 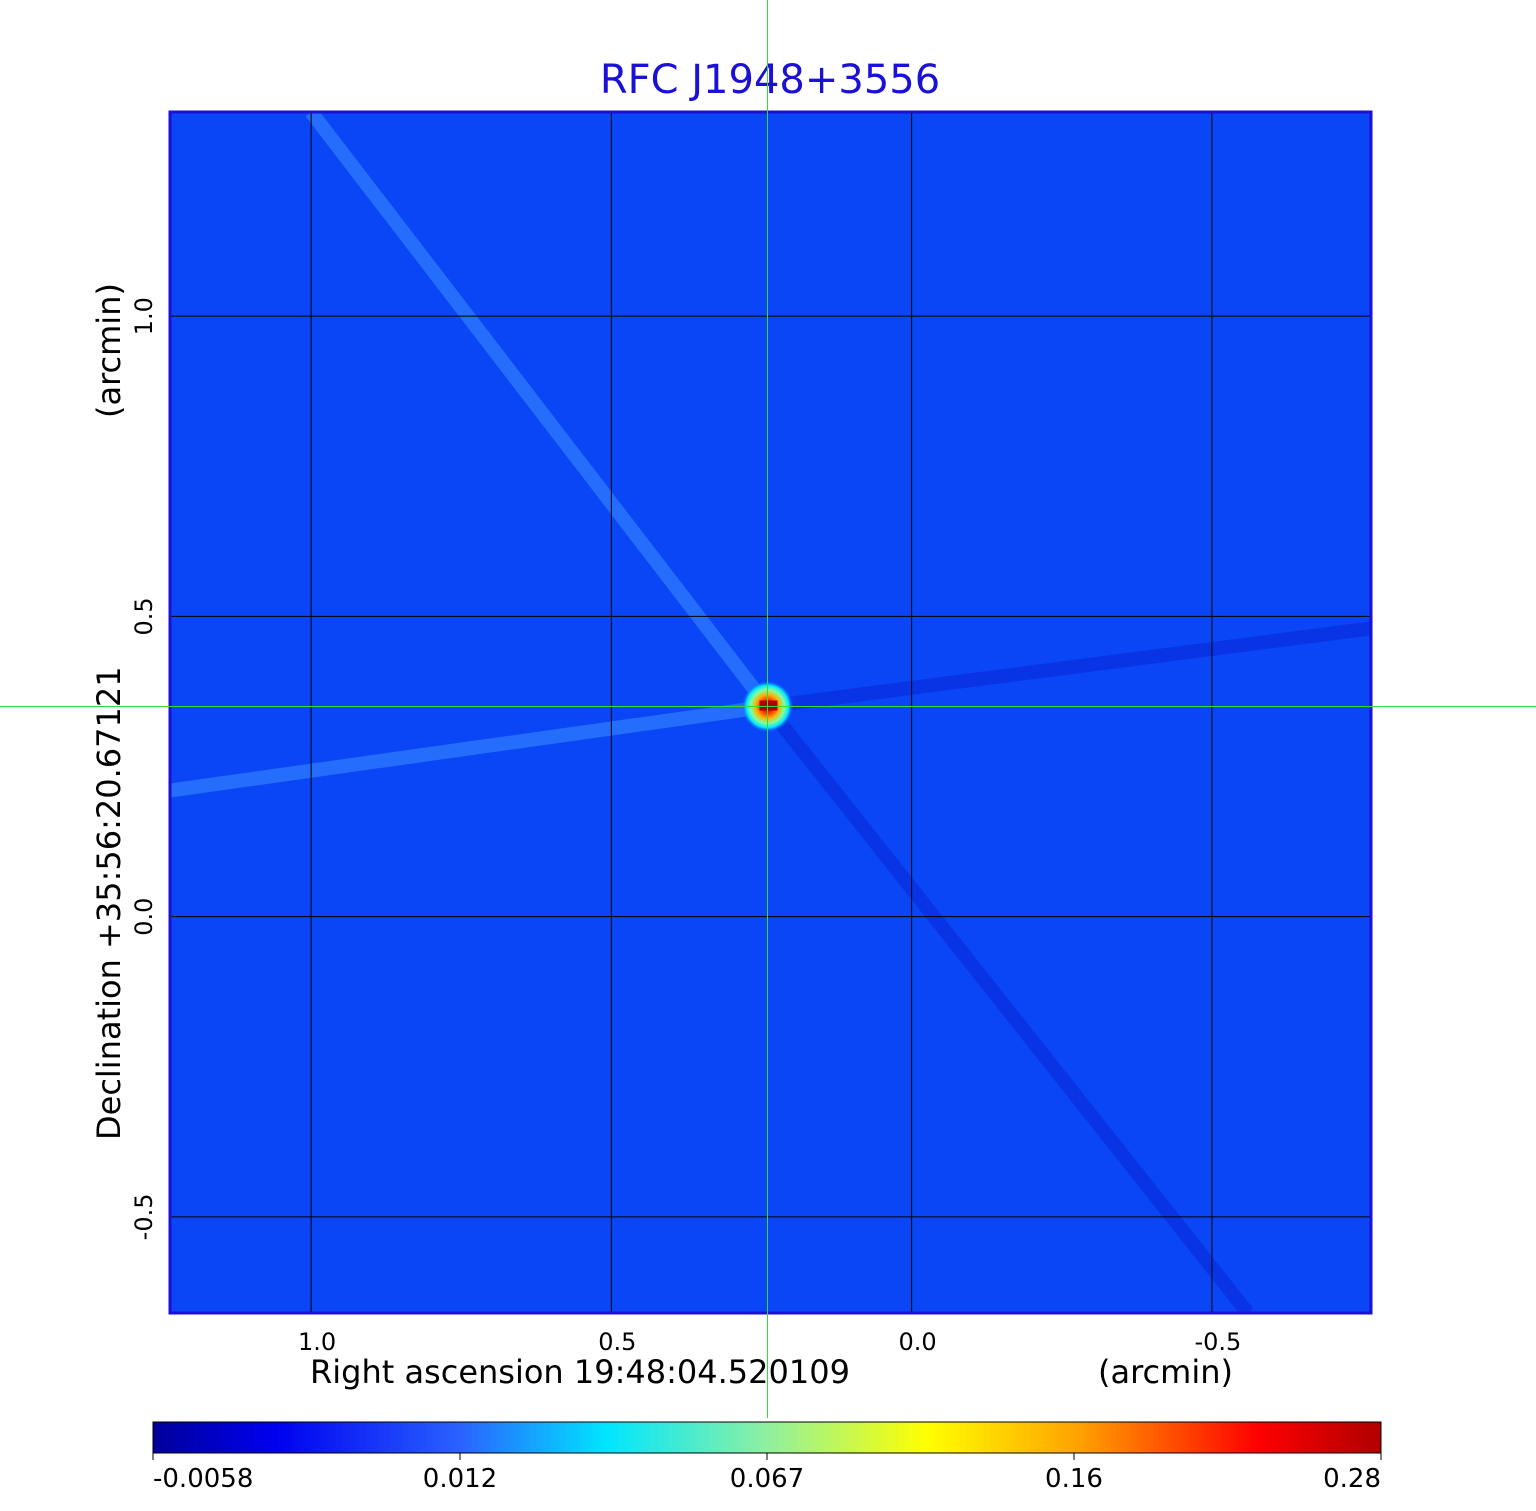 What do you see at coordinates (767, 1479) in the screenshot?
I see `colorbar-tick-label-3: 0.067` at bounding box center [767, 1479].